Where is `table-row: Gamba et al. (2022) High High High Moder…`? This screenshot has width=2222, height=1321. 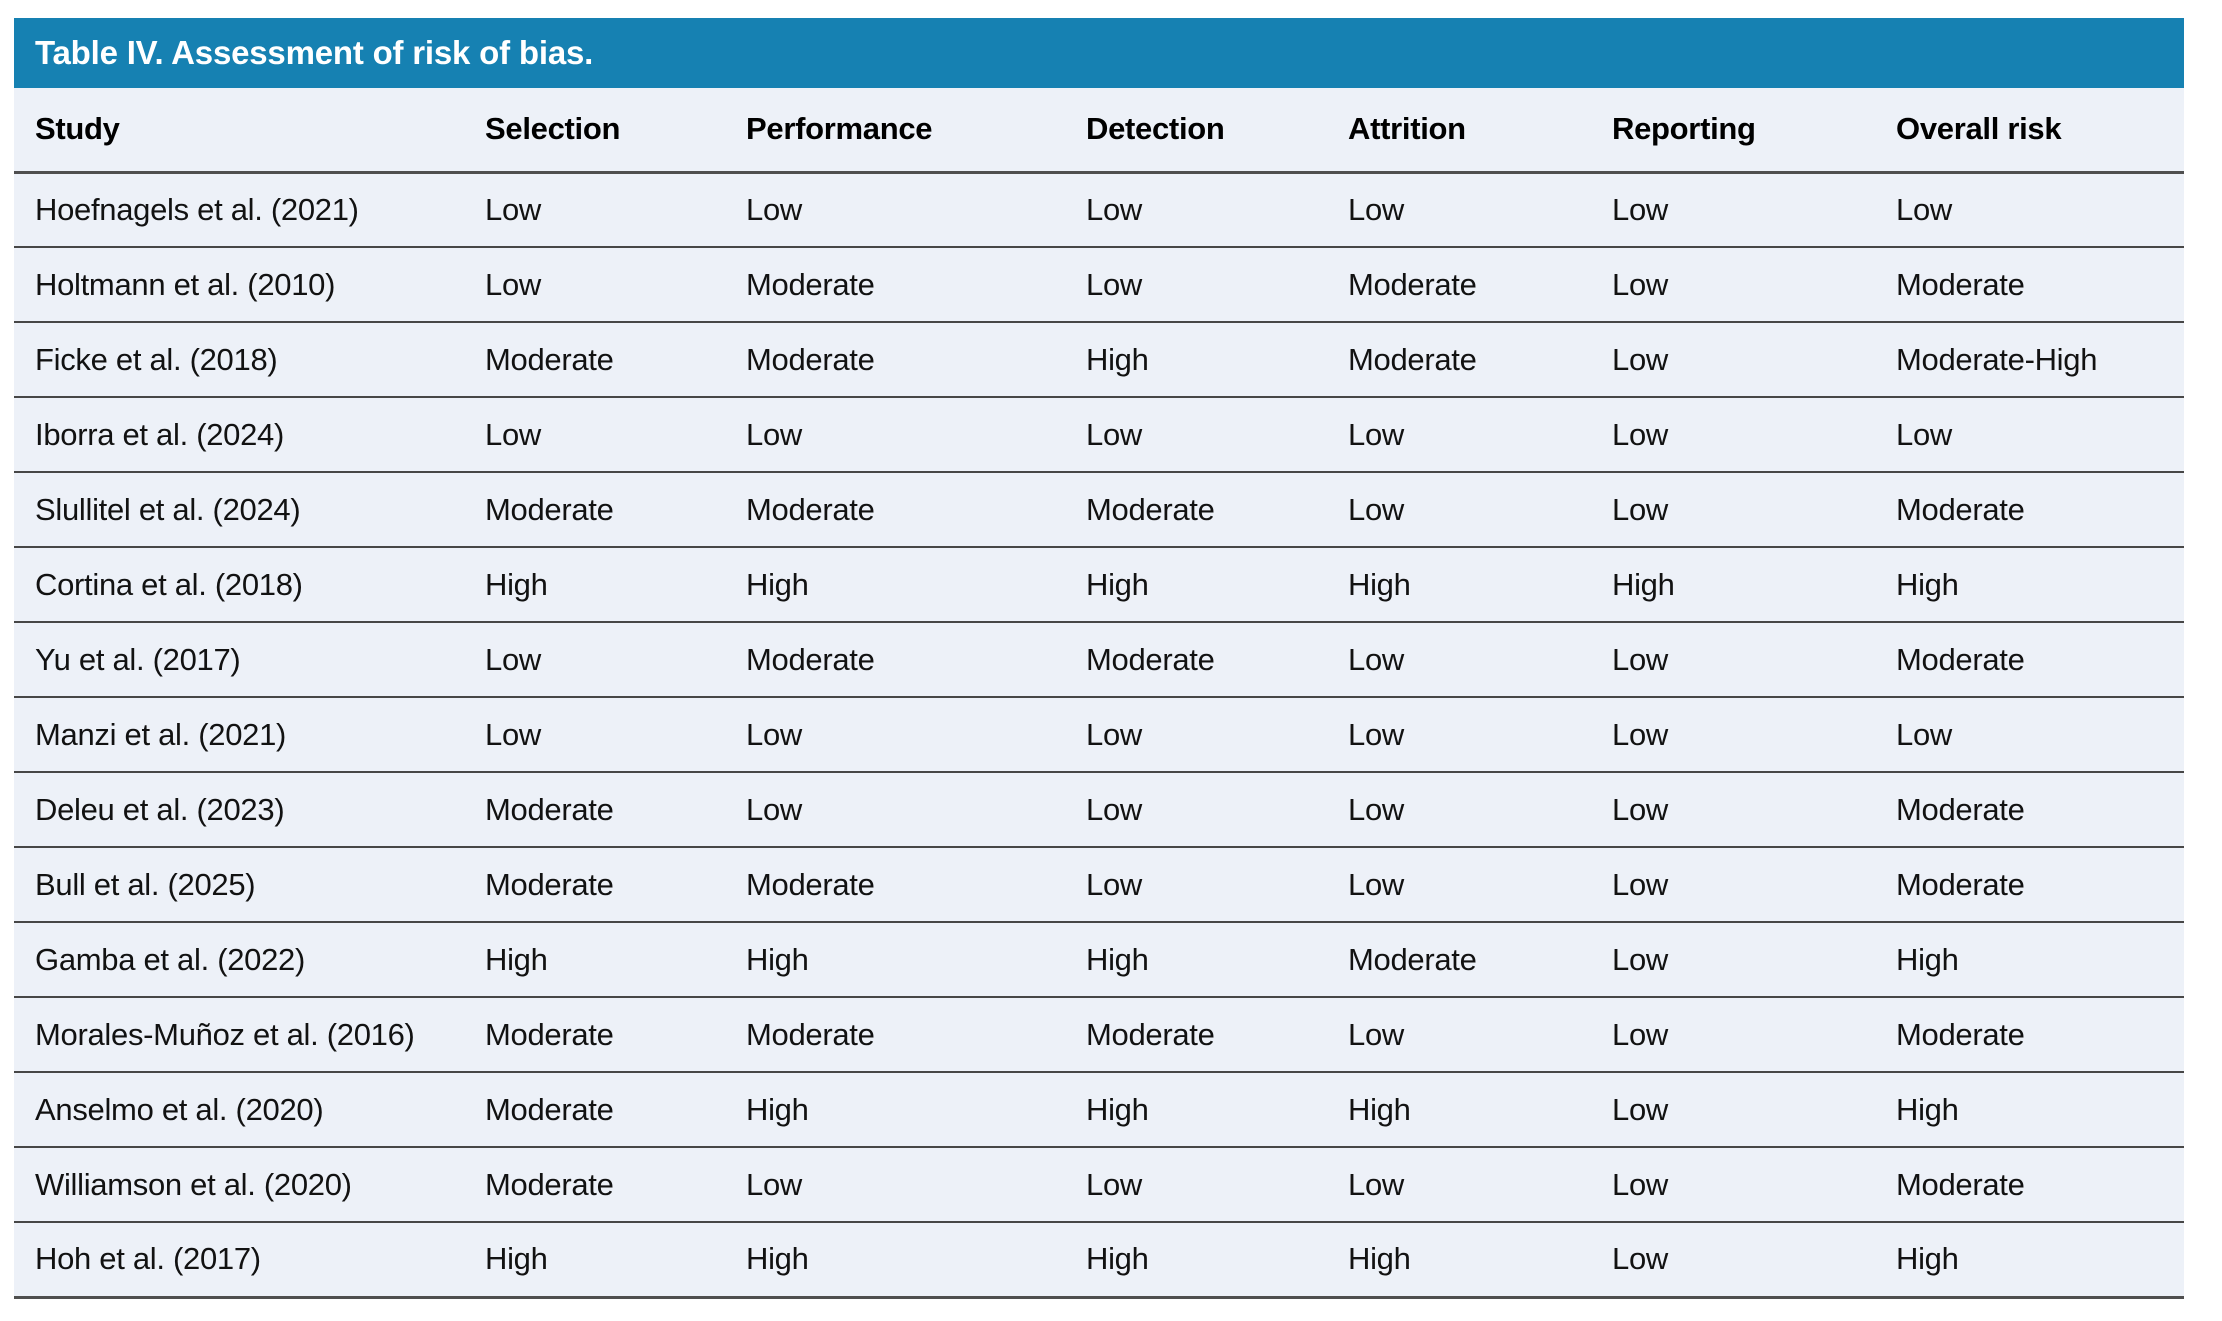
table-row: Gamba et al. (2022) High High High Moder… is located at coordinates (1099, 959).